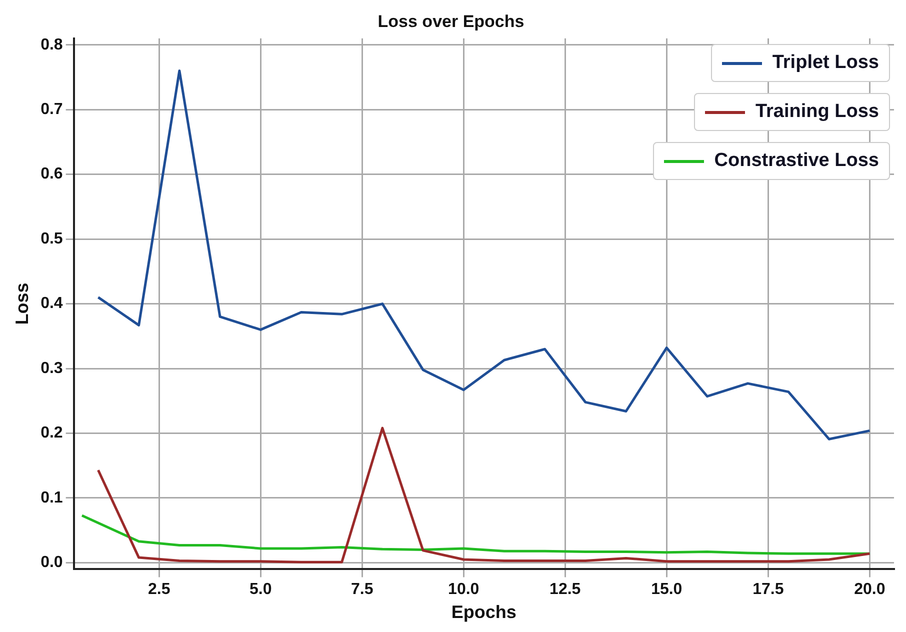 This screenshot has width=906, height=632. Describe the element at coordinates (451, 21) in the screenshot. I see `chart-title: Loss over Epochs` at that location.